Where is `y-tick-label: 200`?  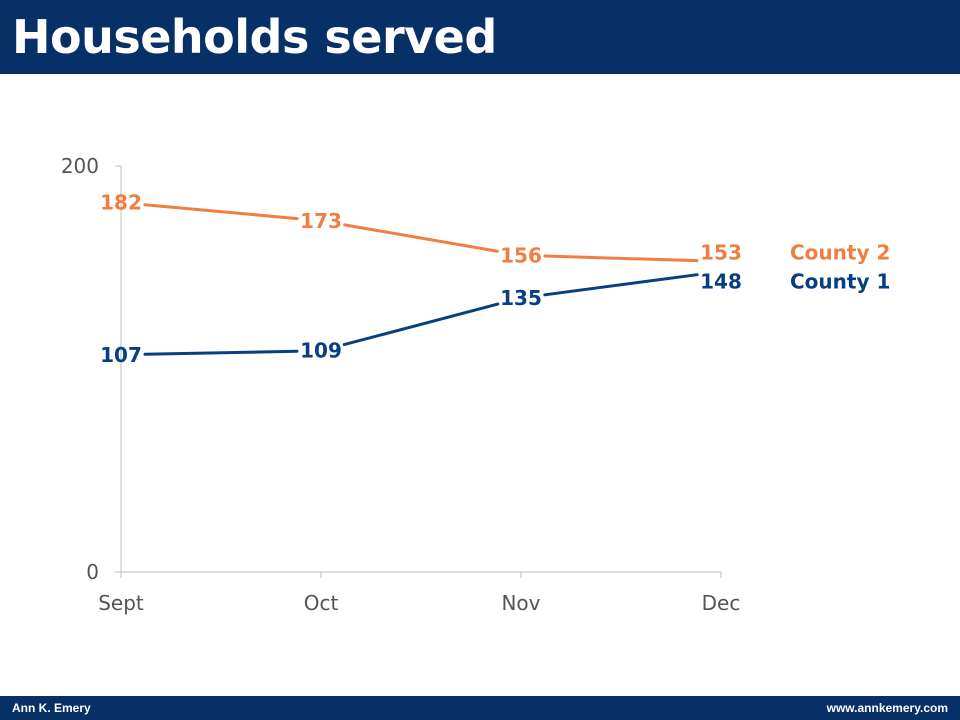
y-tick-label: 200 is located at coordinates (80, 166).